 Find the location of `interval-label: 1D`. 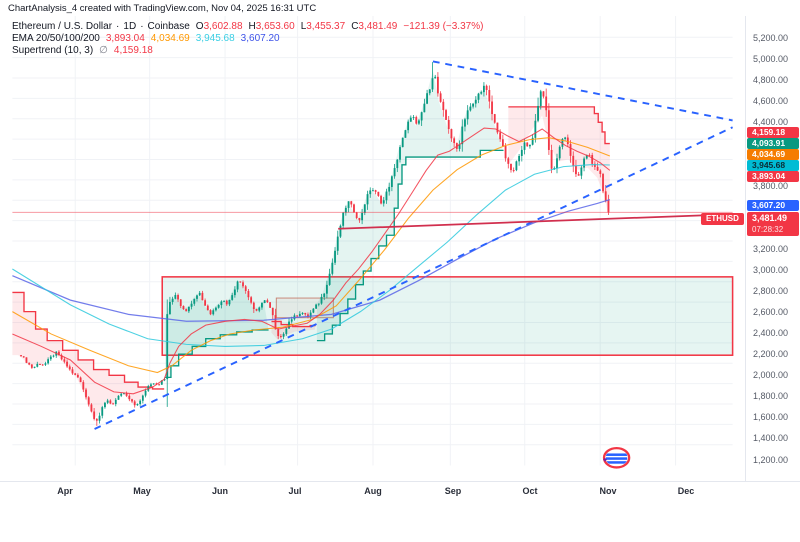

interval-label: 1D is located at coordinates (130, 26).